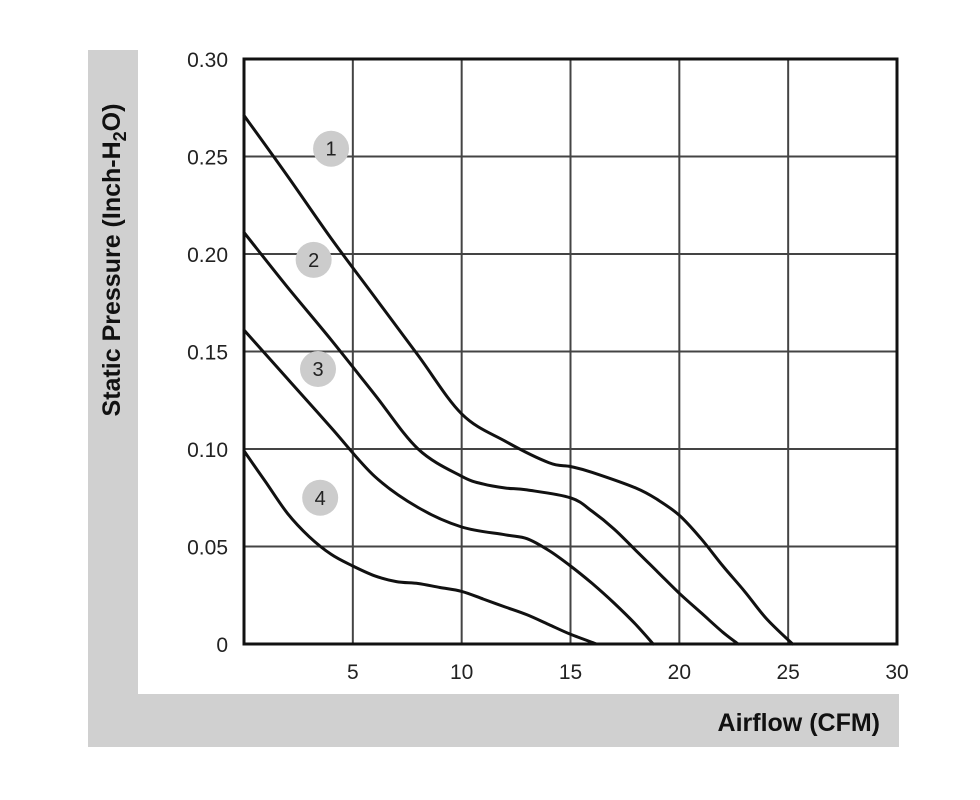  What do you see at coordinates (207, 450) in the screenshot?
I see `y-tick-label: 0.10` at bounding box center [207, 450].